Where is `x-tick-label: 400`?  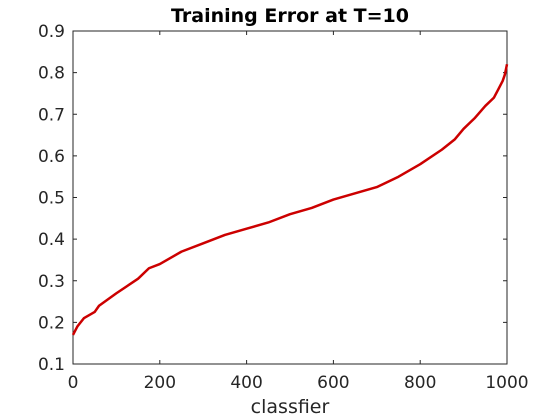 x-tick-label: 400 is located at coordinates (246, 383).